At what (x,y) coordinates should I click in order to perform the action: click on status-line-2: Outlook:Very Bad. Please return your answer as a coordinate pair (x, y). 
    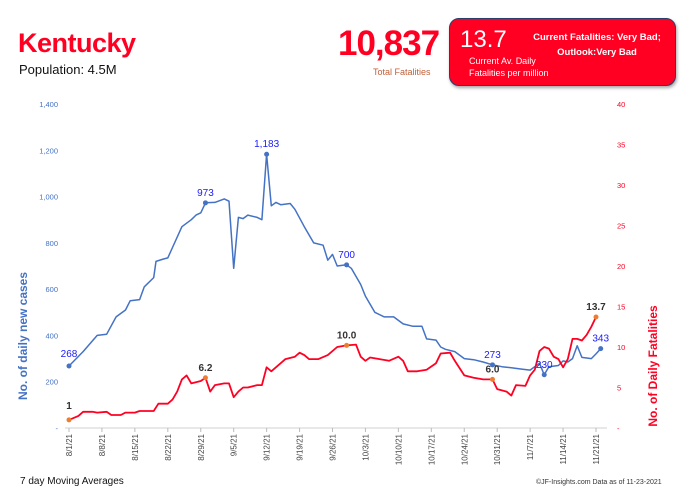
    Looking at the image, I should click on (597, 52).